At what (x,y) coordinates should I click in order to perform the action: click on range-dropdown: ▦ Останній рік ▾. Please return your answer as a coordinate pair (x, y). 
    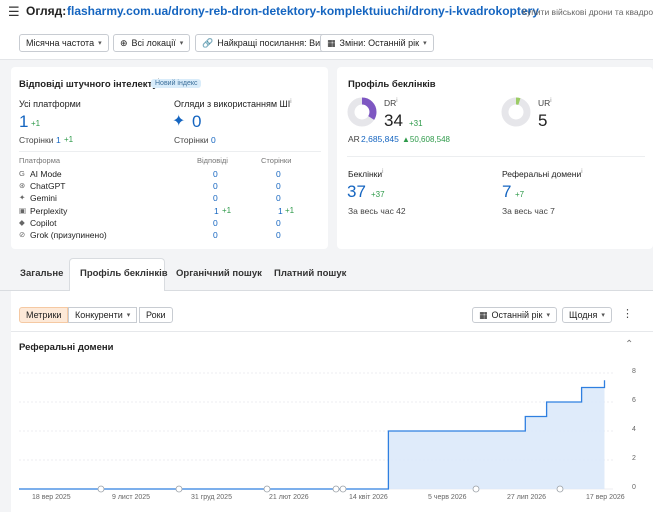
    Looking at the image, I should click on (514, 315).